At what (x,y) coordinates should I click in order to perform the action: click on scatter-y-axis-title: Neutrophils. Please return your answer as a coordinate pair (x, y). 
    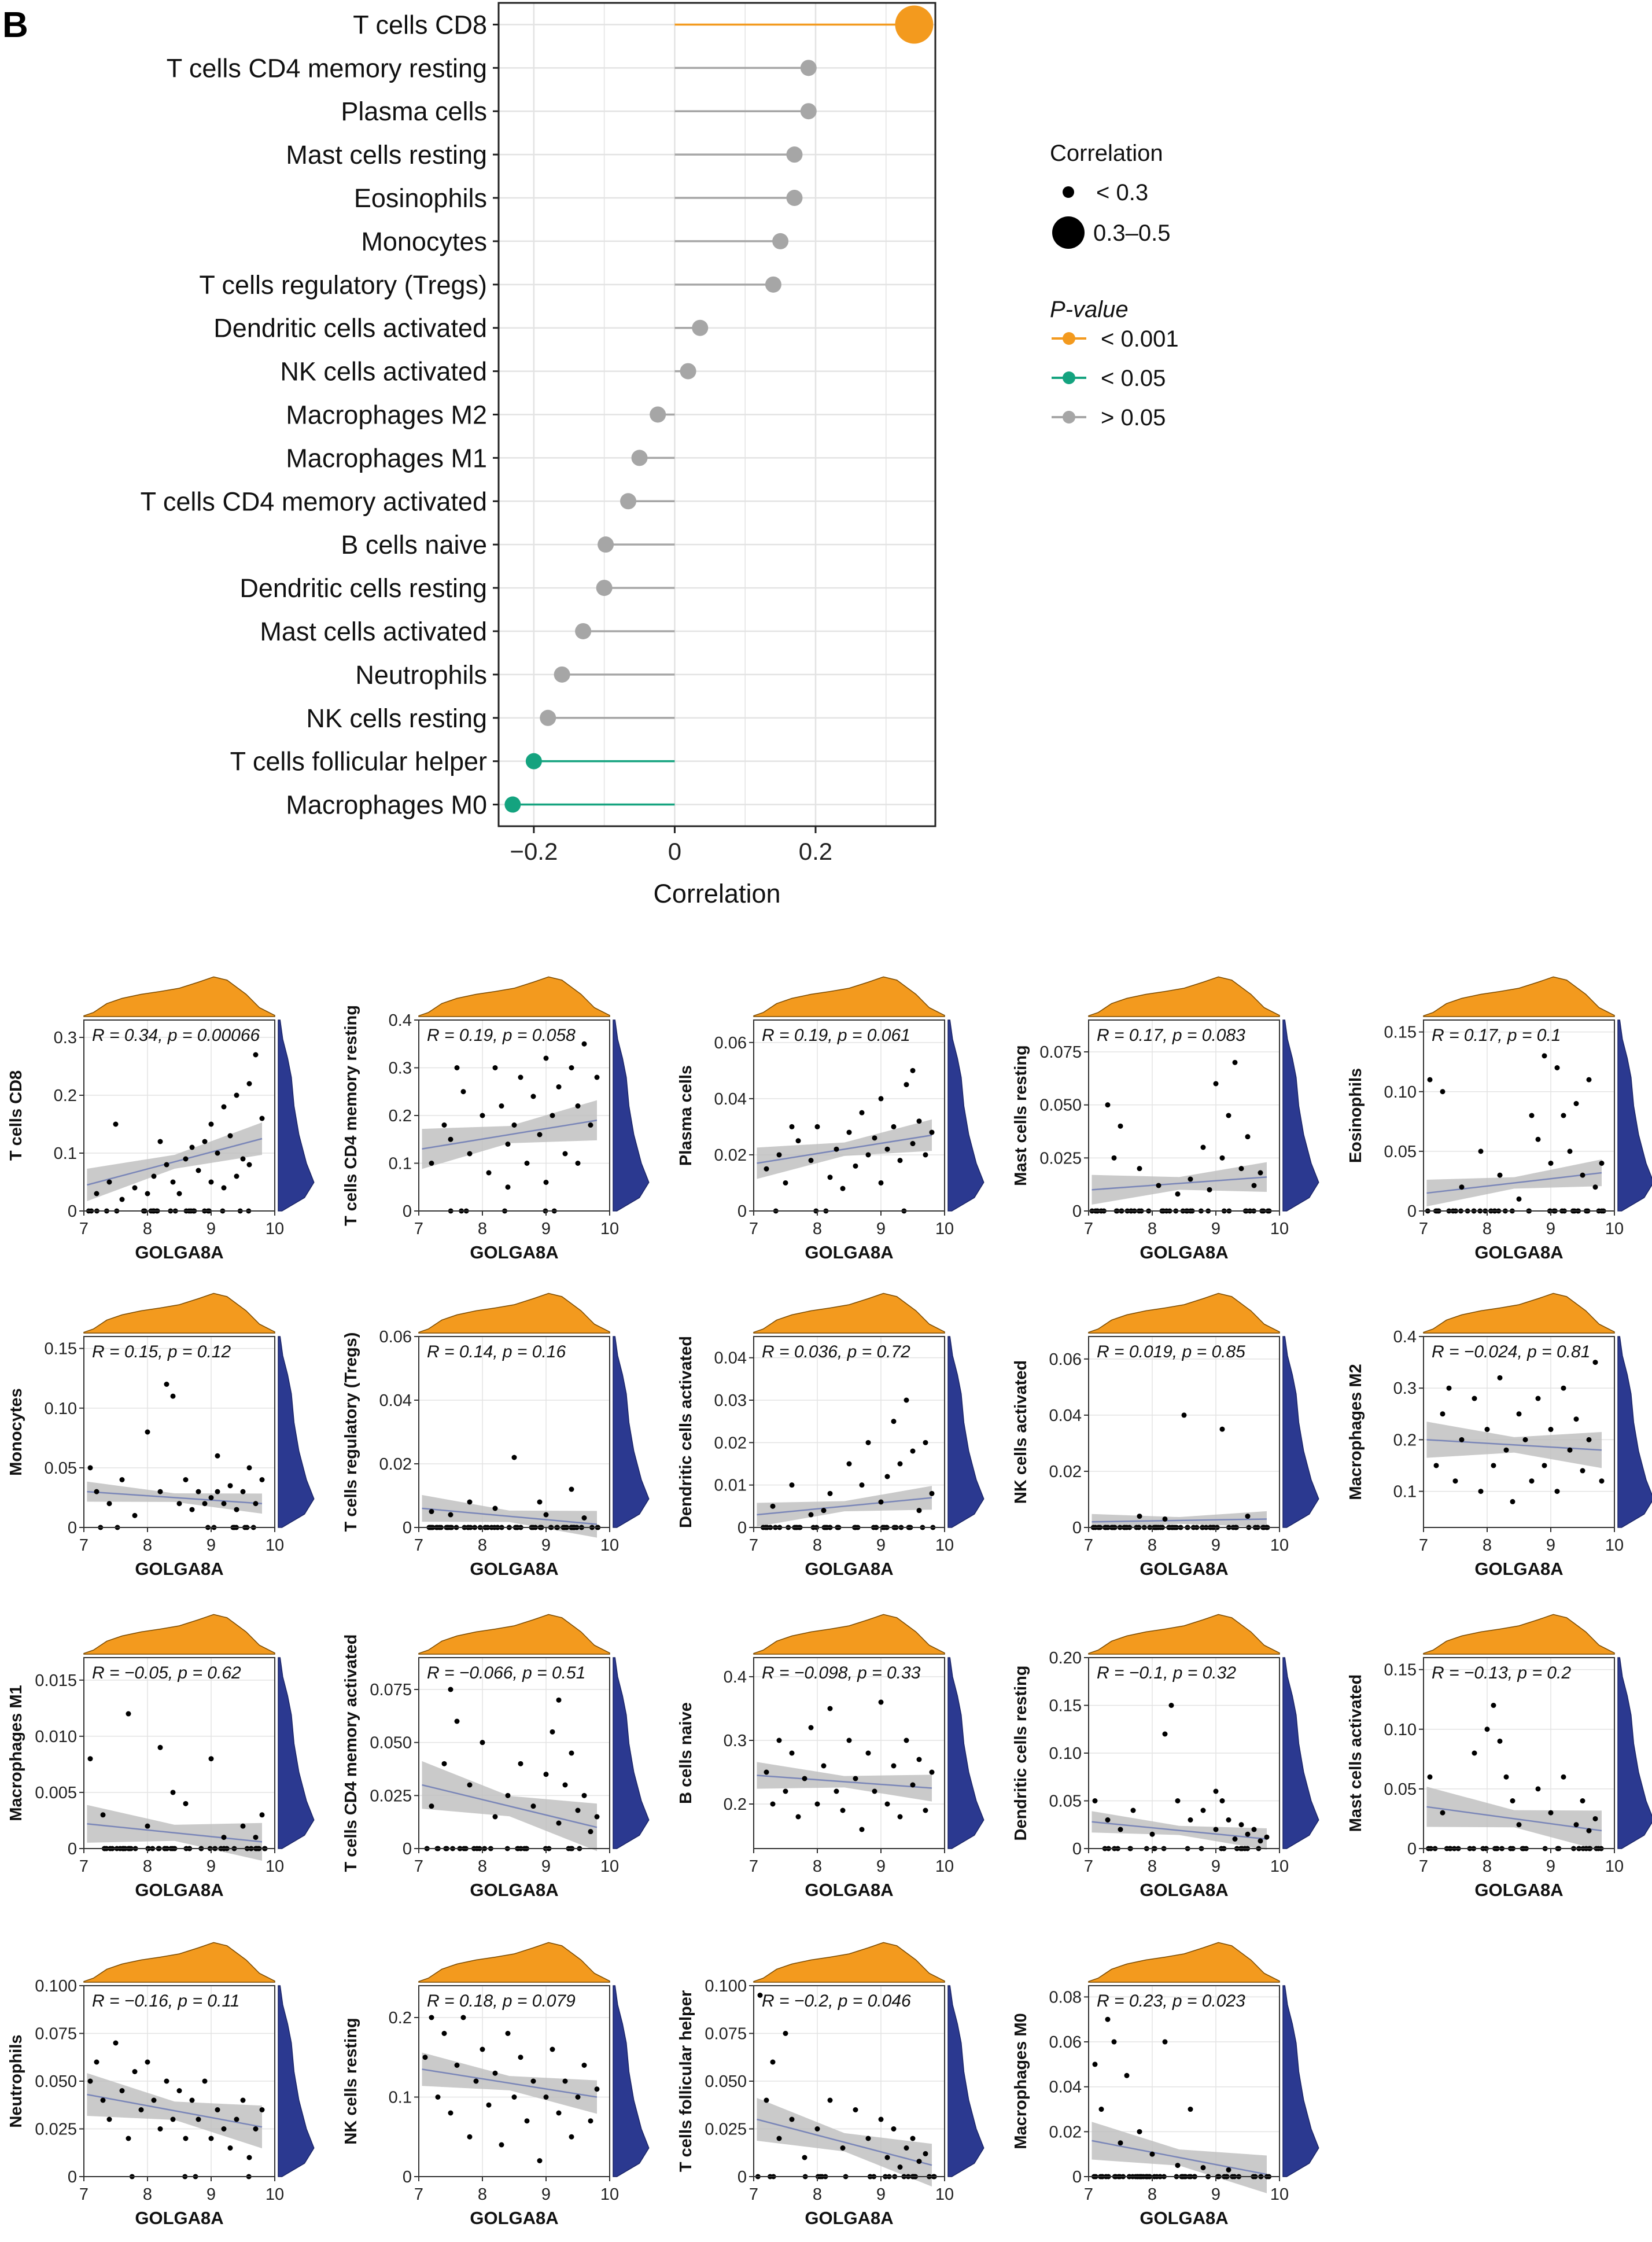
    Looking at the image, I should click on (16, 2080).